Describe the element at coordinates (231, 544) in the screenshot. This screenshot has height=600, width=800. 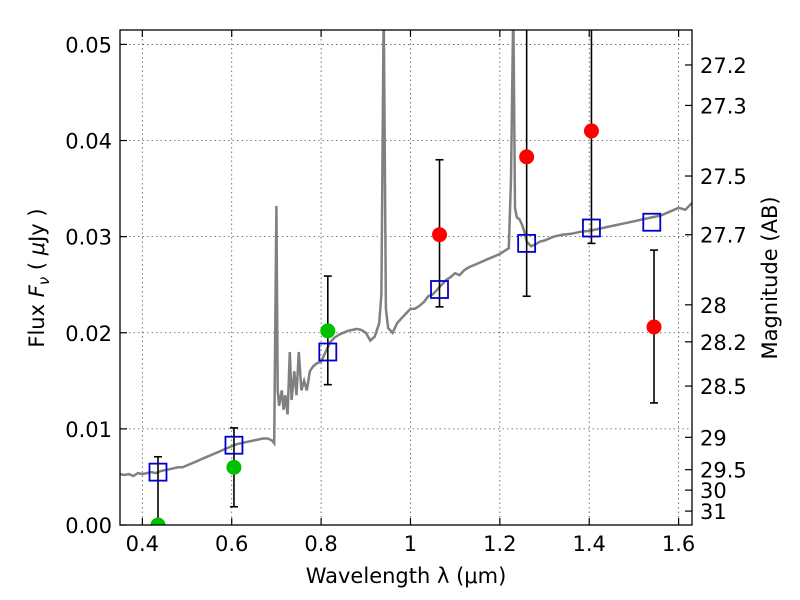
I see `x-tick-label: 0.6` at that location.